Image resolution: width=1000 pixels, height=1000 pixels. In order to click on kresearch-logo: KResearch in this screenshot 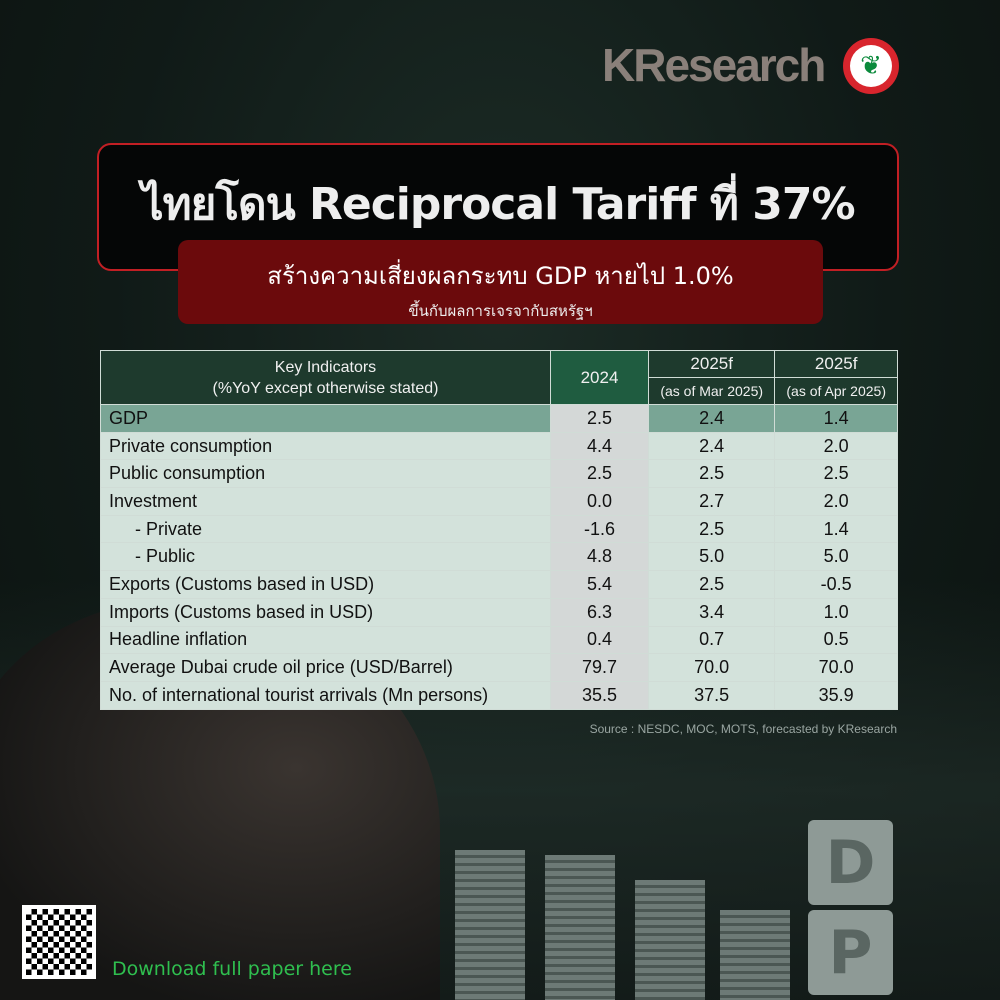, I will do `click(714, 65)`.